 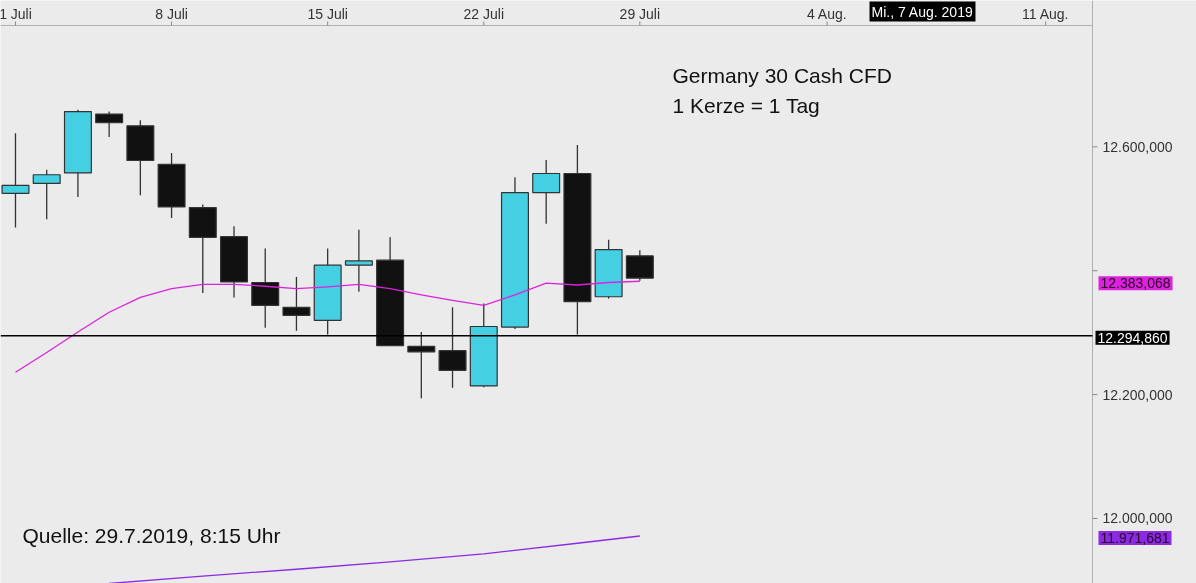 I want to click on text: 11.971,681, so click(x=1135, y=538).